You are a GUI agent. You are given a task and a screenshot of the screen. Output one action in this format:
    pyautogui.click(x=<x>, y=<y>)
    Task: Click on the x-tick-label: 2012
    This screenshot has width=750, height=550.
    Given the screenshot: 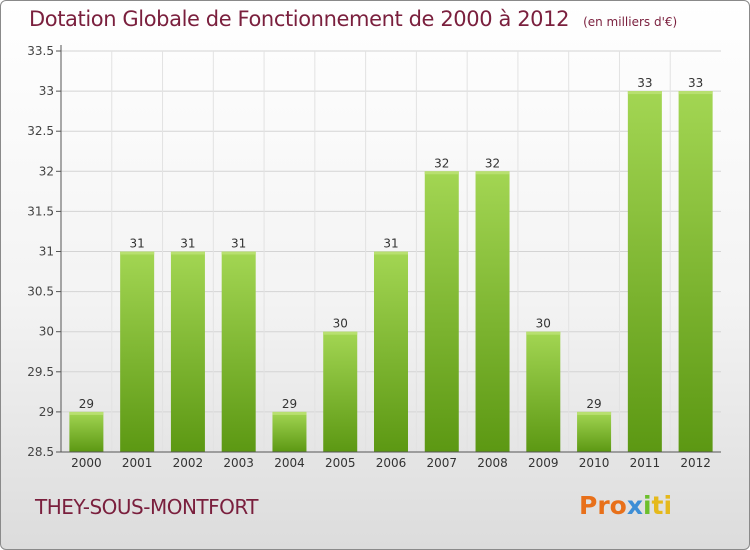 What is the action you would take?
    pyautogui.click(x=695, y=463)
    